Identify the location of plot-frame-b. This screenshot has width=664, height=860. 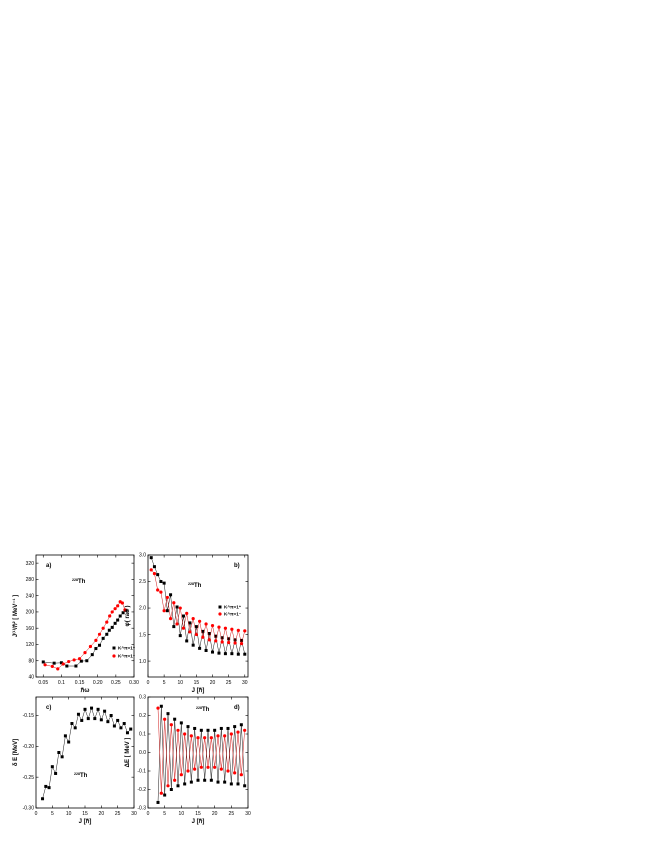
(198, 616).